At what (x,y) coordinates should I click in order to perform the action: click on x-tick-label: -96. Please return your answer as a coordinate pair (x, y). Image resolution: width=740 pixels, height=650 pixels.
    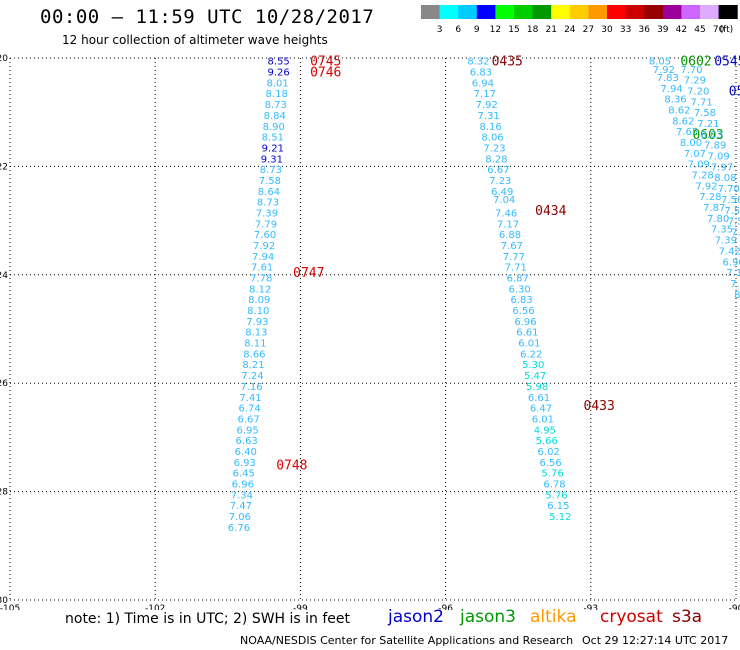
    Looking at the image, I should click on (445, 607).